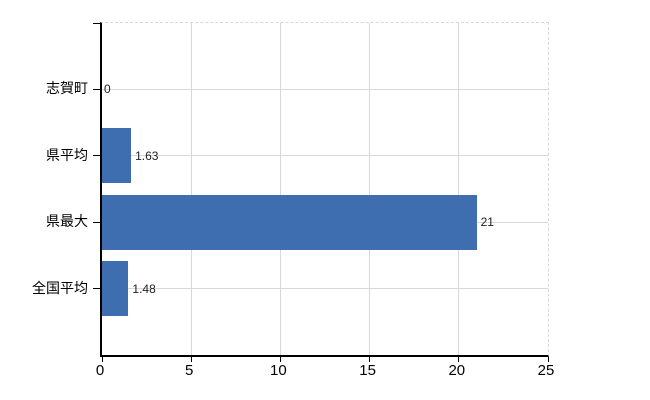 The width and height of the screenshot is (650, 400). Describe the element at coordinates (367, 370) in the screenshot. I see `x-tick-label: 15` at that location.